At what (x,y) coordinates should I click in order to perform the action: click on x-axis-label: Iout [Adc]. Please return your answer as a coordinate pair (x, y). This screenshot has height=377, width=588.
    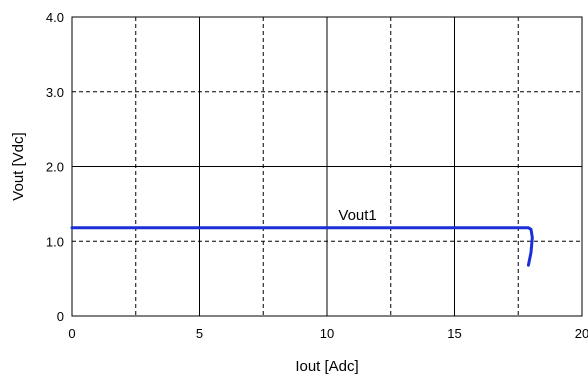
    Looking at the image, I should click on (326, 366).